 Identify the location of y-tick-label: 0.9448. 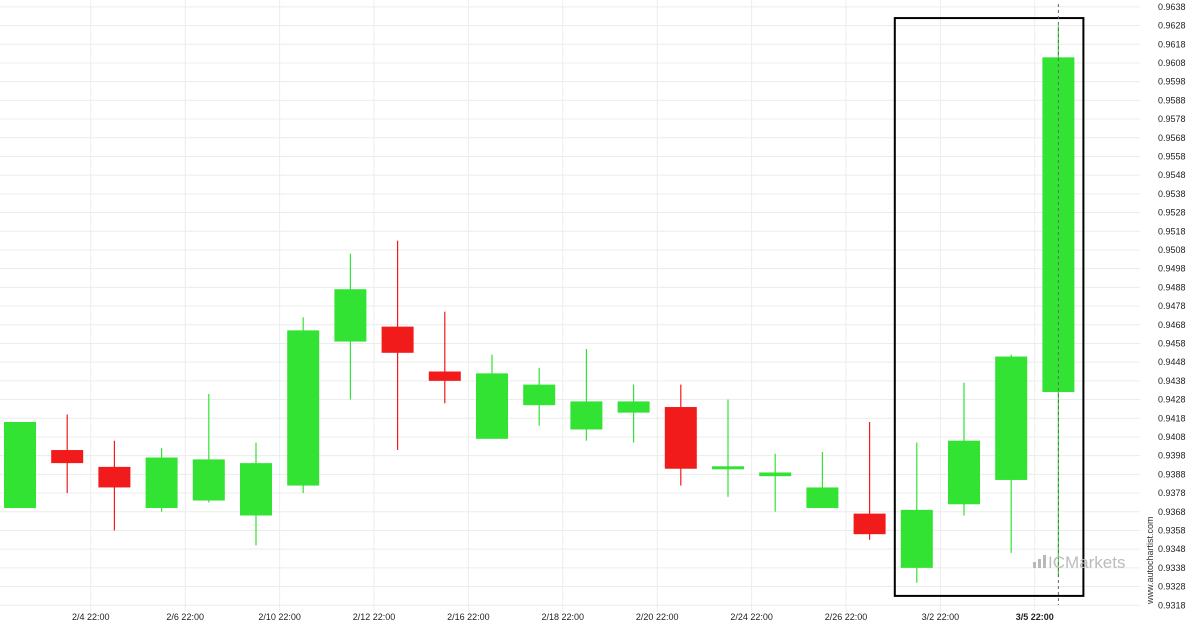
(1172, 362).